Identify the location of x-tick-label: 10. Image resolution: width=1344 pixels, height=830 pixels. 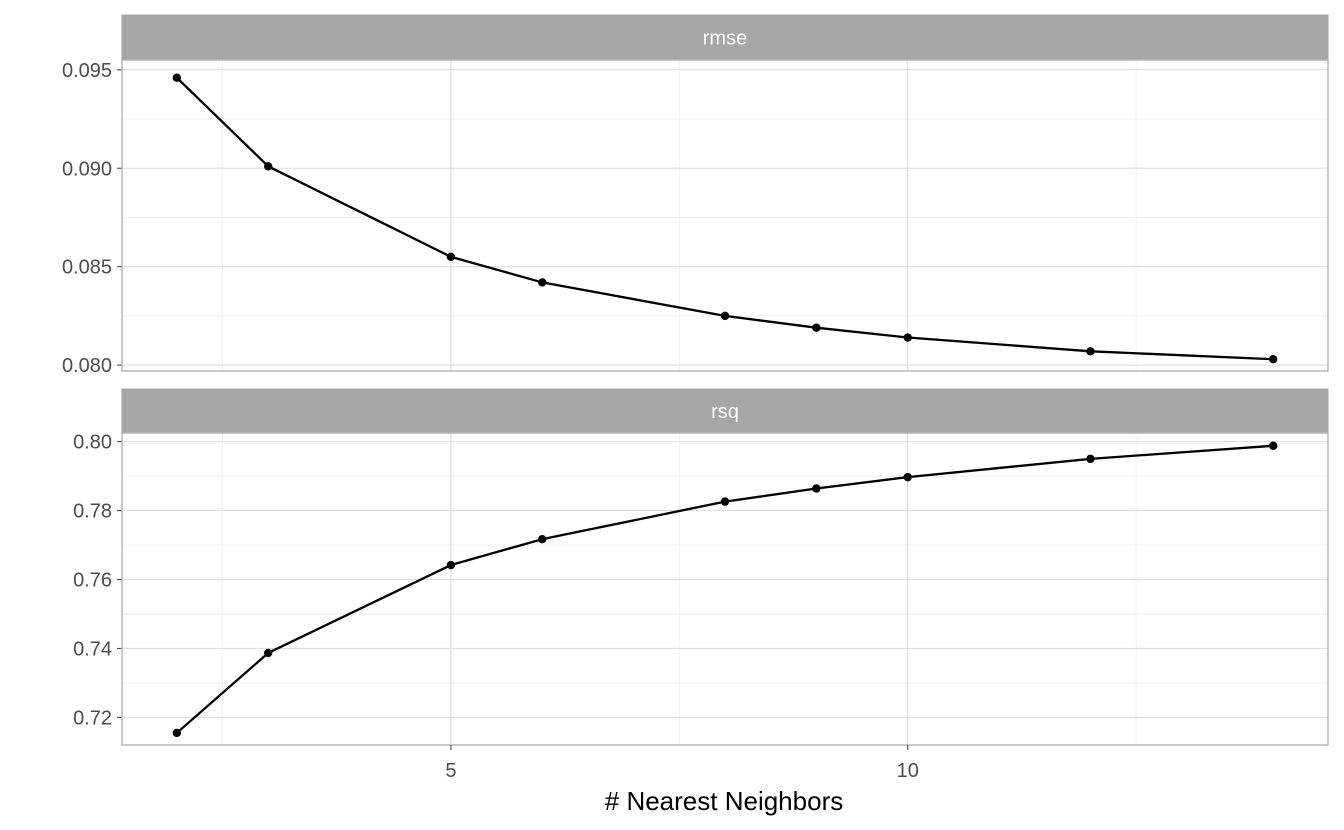
(908, 771).